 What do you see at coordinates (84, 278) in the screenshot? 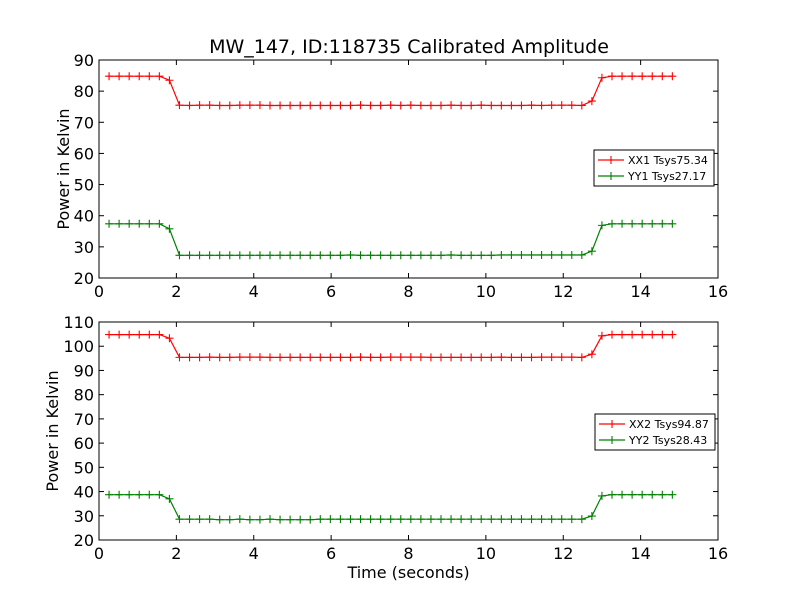
I see `y-tick-label: 20` at bounding box center [84, 278].